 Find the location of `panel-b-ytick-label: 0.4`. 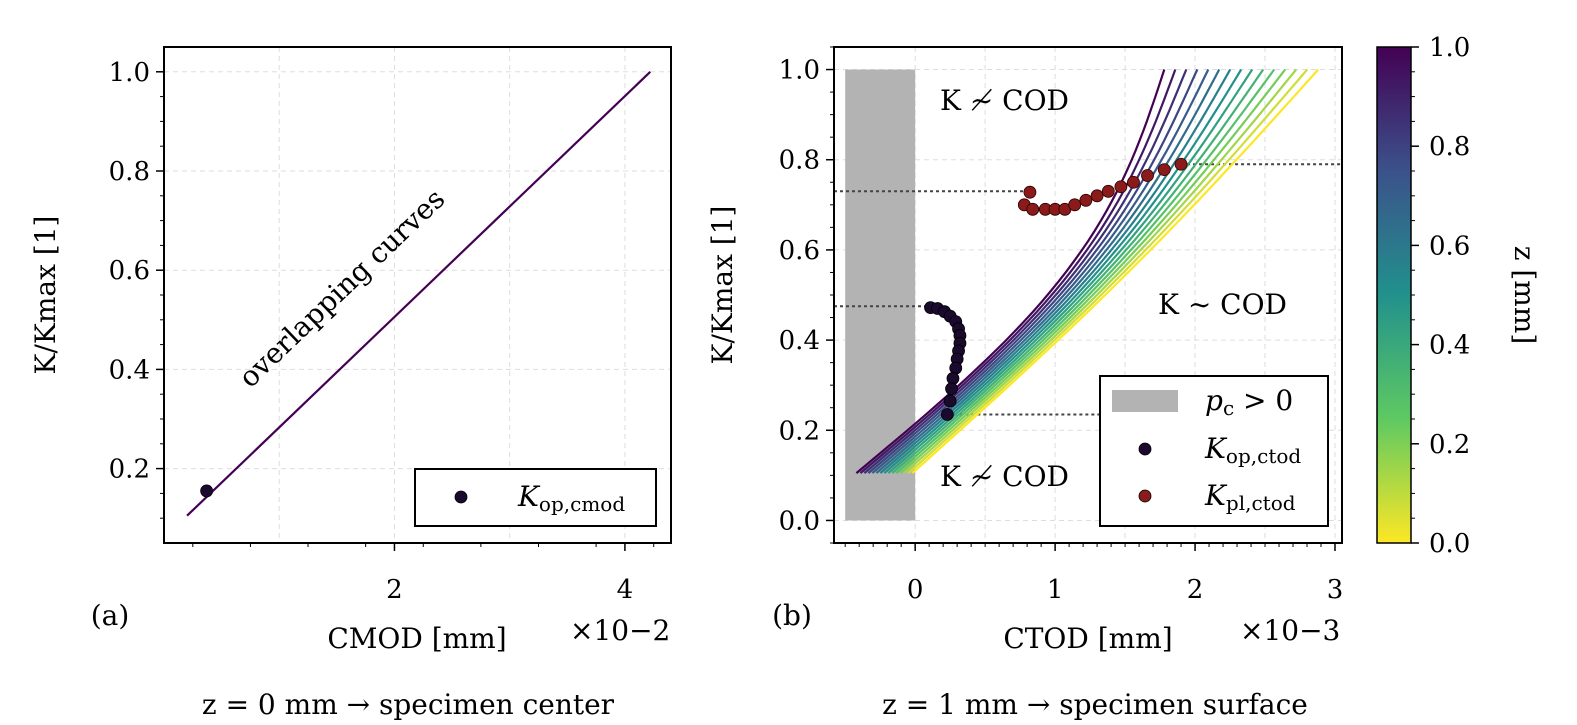

panel-b-ytick-label: 0.4 is located at coordinates (799, 341).